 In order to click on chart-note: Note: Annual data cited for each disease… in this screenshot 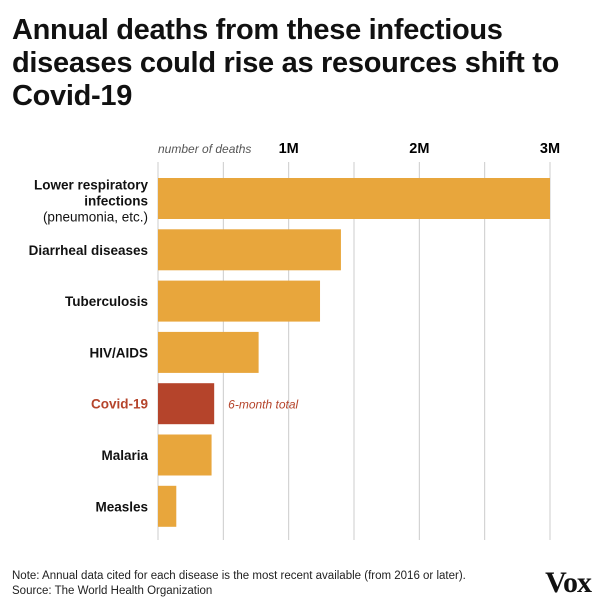, I will do `click(239, 584)`.